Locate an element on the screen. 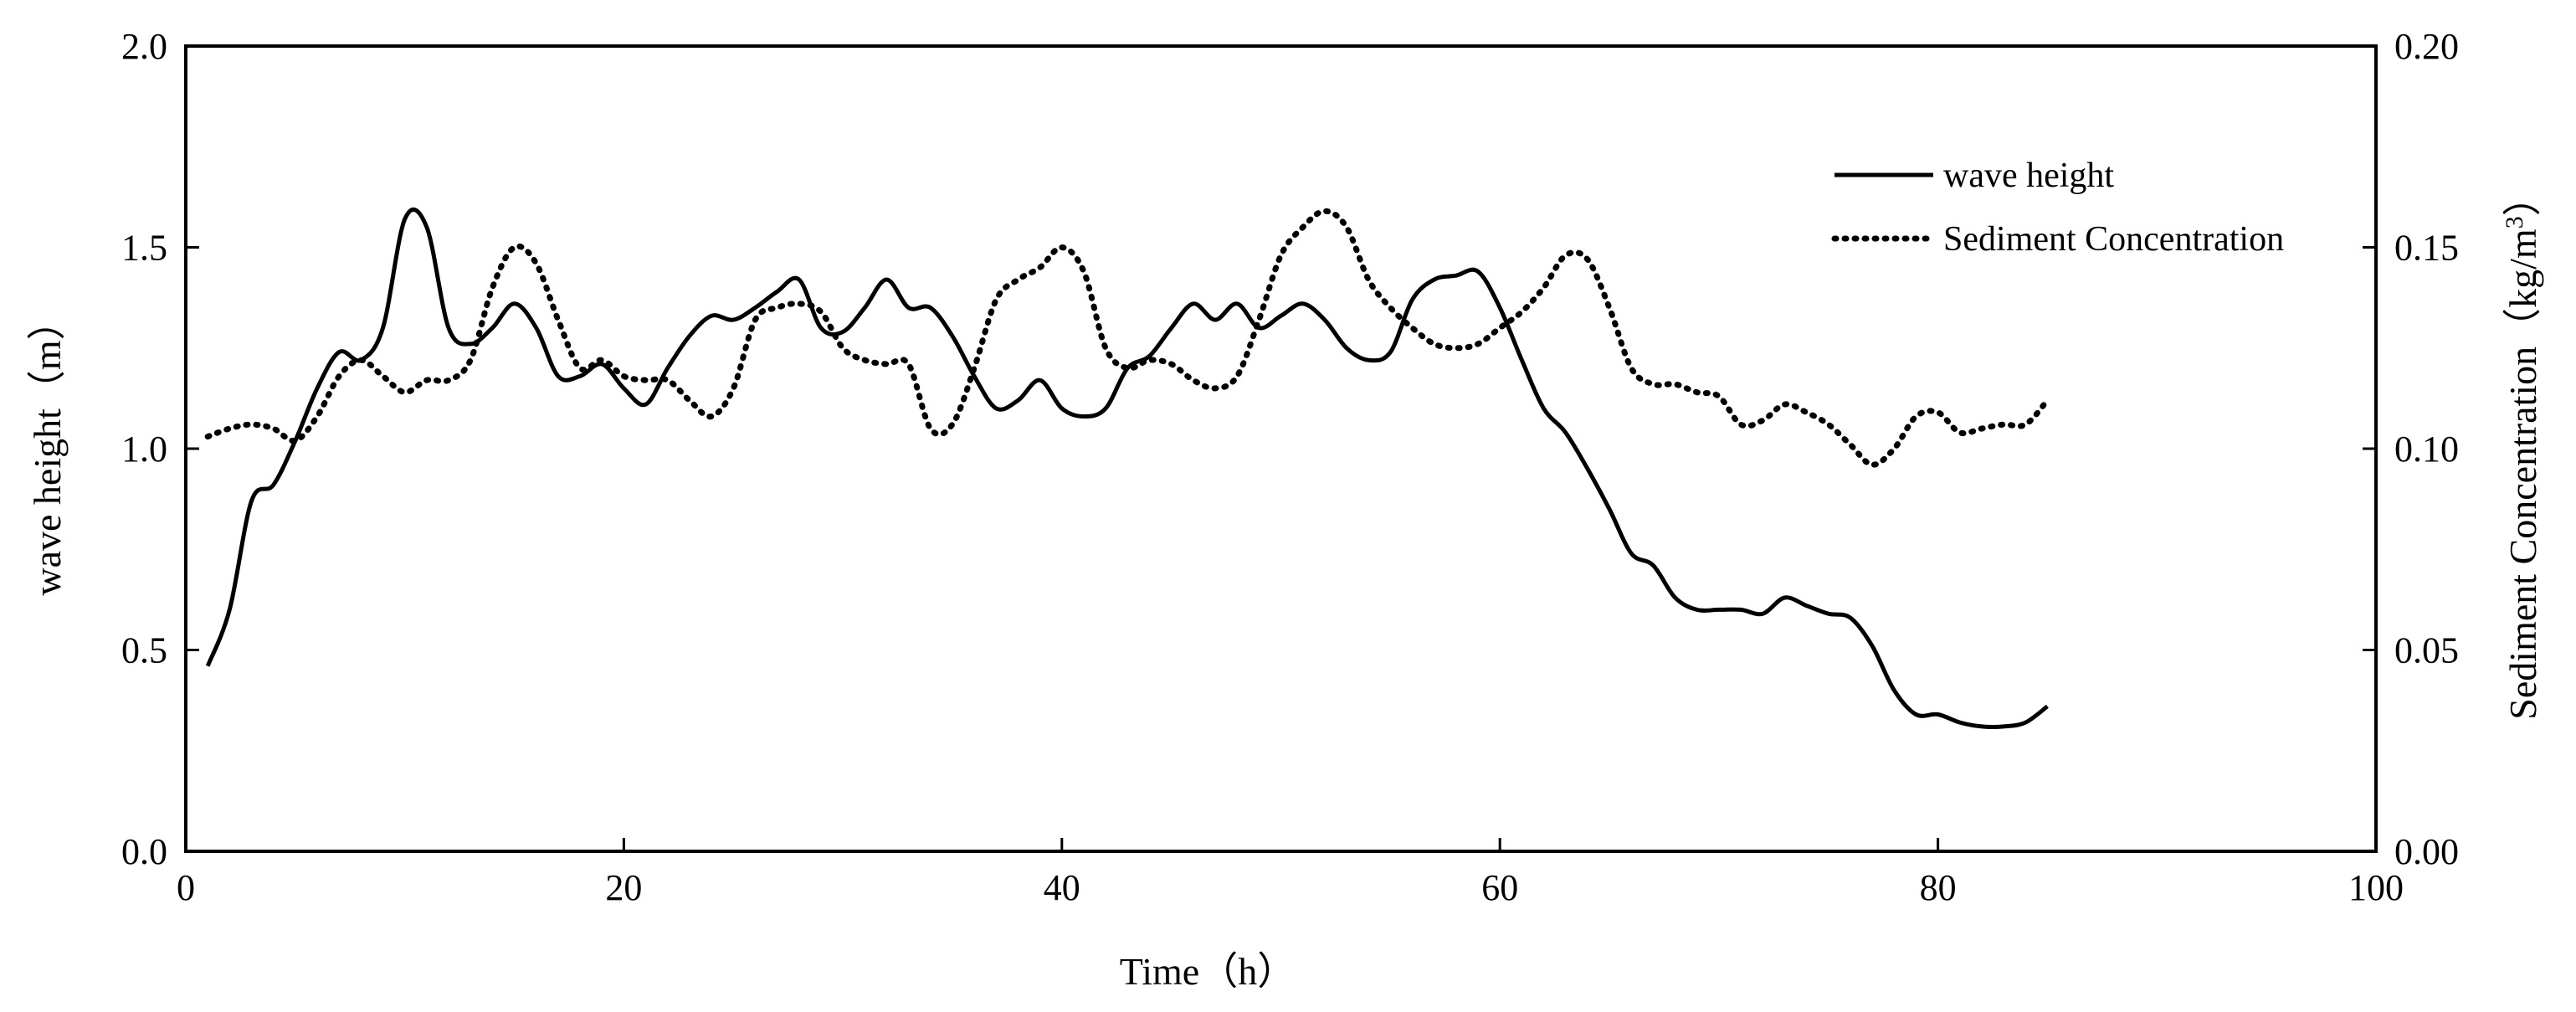  x-tick-label-1: 20 is located at coordinates (623, 888).